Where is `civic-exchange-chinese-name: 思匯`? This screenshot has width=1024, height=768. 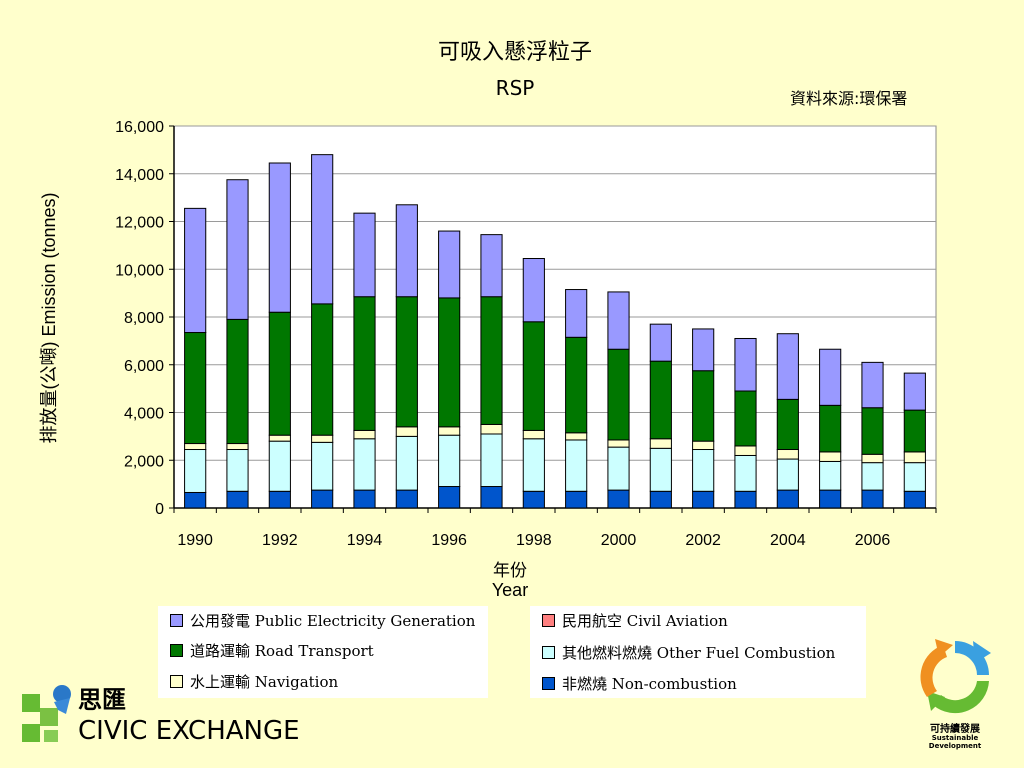 civic-exchange-chinese-name: 思匯 is located at coordinates (102, 700).